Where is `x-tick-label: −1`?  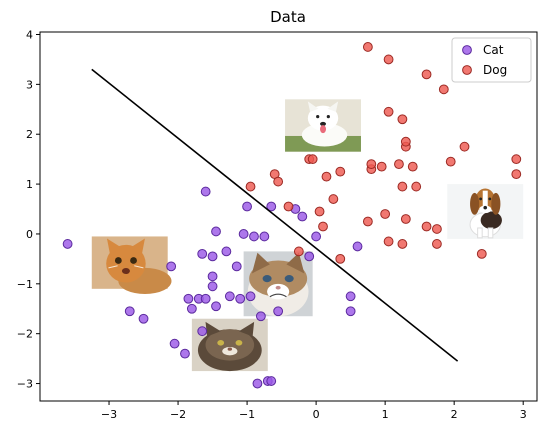 x-tick-label: −1 is located at coordinates (247, 414).